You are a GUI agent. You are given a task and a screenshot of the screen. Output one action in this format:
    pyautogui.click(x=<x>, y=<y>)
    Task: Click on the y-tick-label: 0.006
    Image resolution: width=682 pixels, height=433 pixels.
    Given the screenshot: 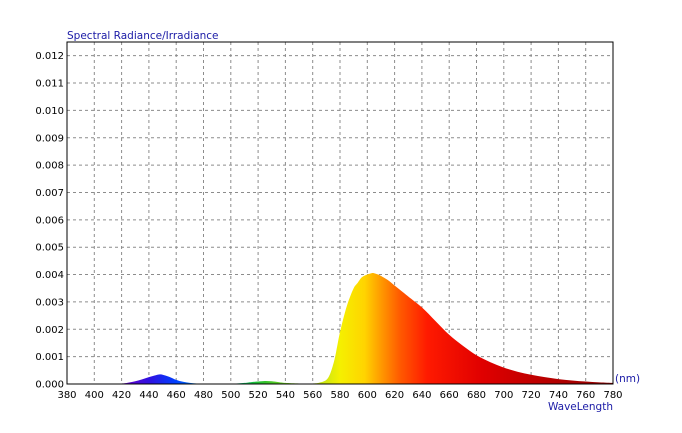 What is the action you would take?
    pyautogui.click(x=49, y=220)
    